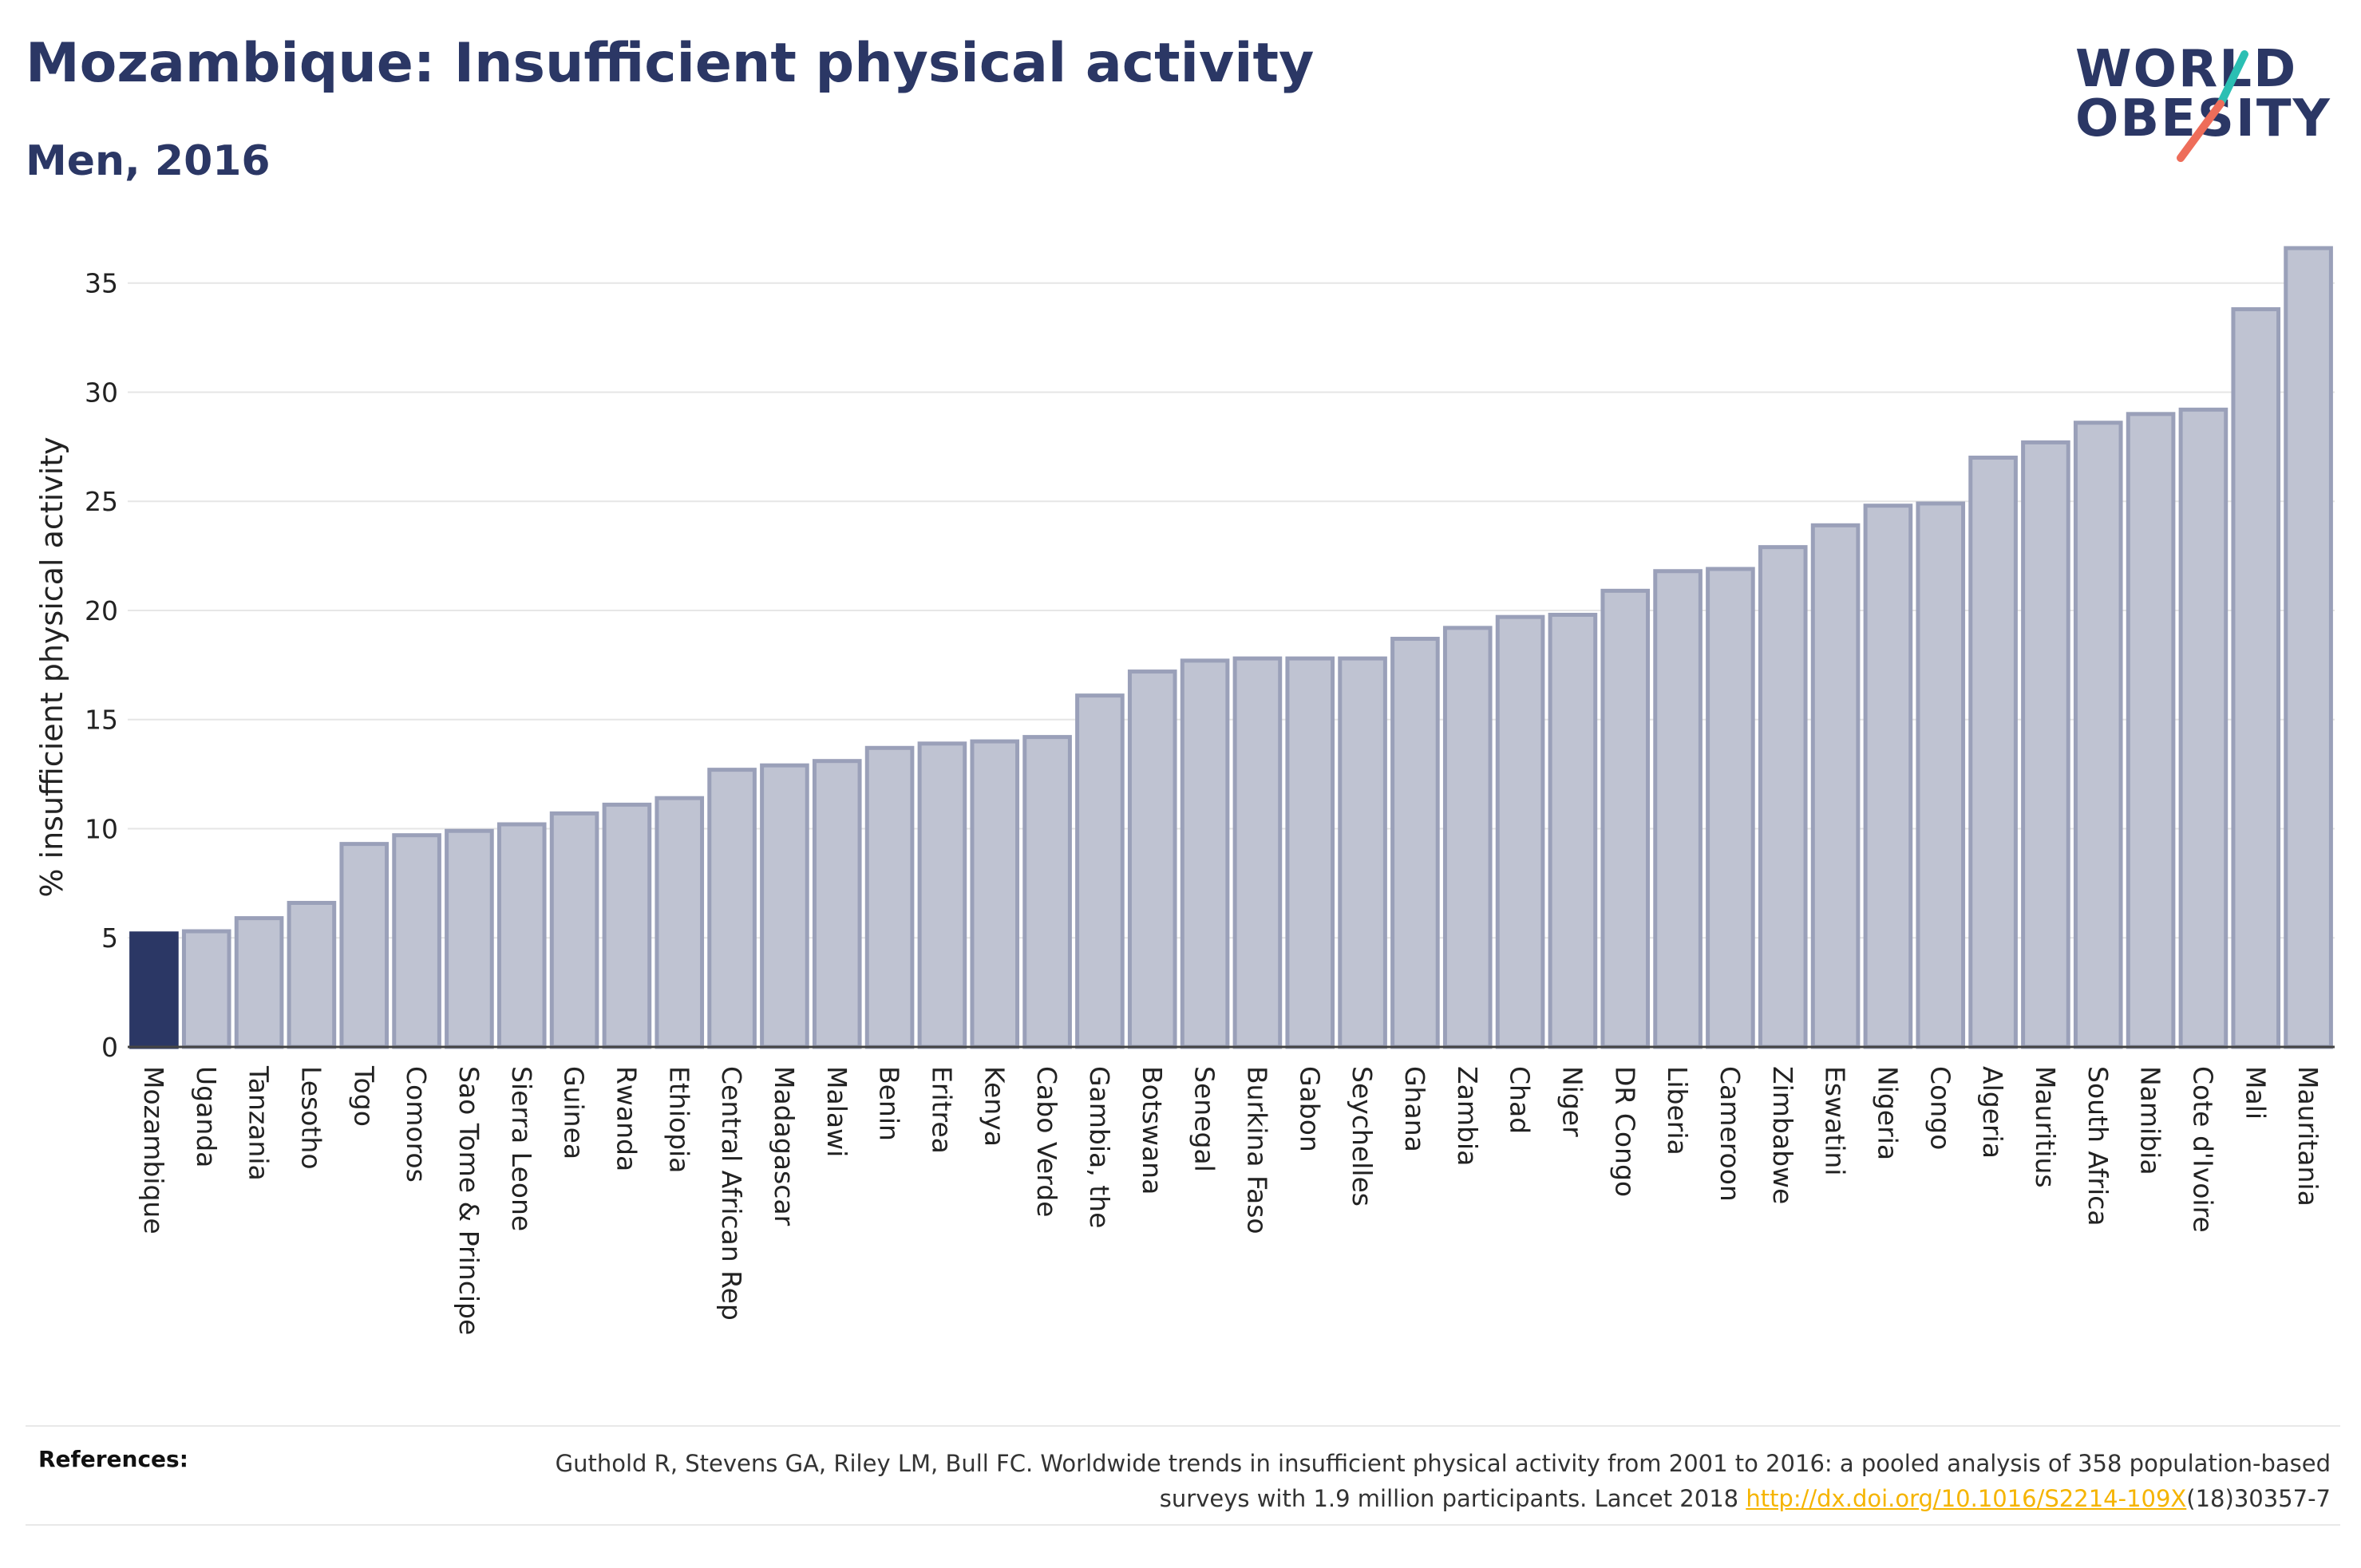  I want to click on x-tick-label: Zimbabwe, so click(1782, 1135).